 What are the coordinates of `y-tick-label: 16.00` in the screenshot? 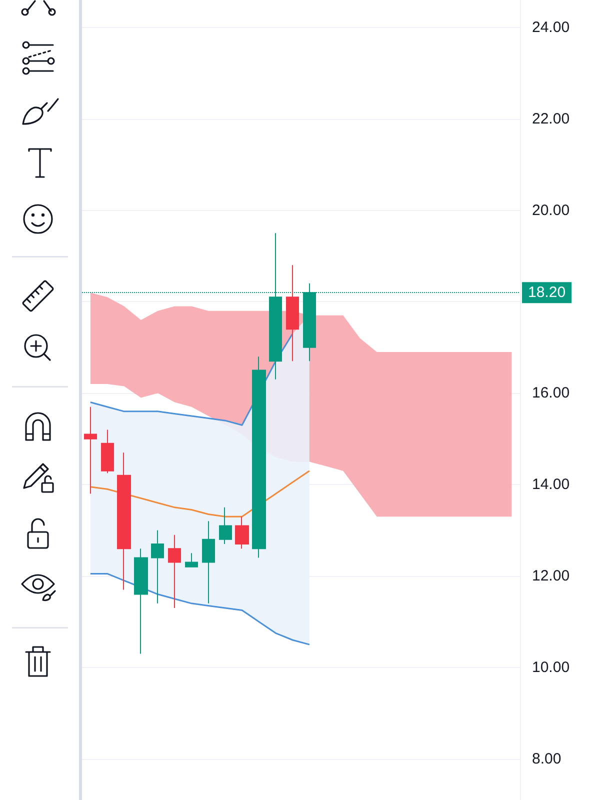 It's located at (551, 393).